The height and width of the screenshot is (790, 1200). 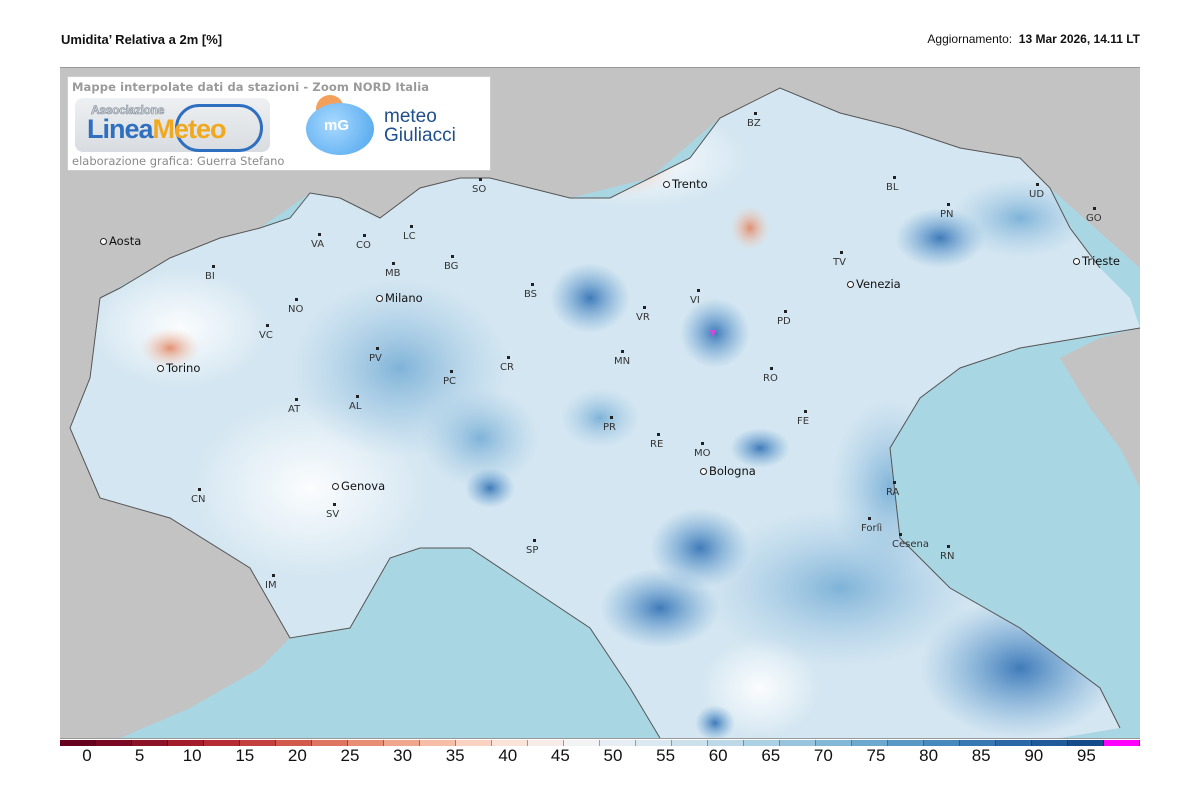 I want to click on legend-tick-label: 35, so click(x=455, y=755).